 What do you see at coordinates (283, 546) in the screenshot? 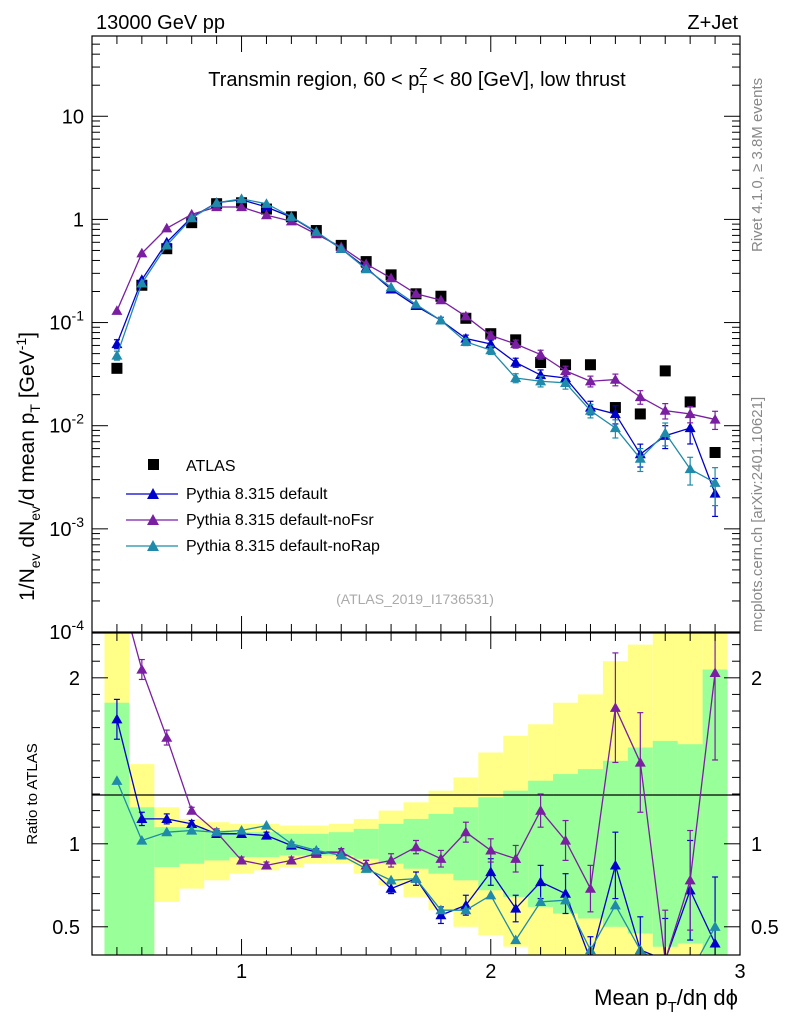
I see `legend-label-norap: Pythia 8.315 default-noRap` at bounding box center [283, 546].